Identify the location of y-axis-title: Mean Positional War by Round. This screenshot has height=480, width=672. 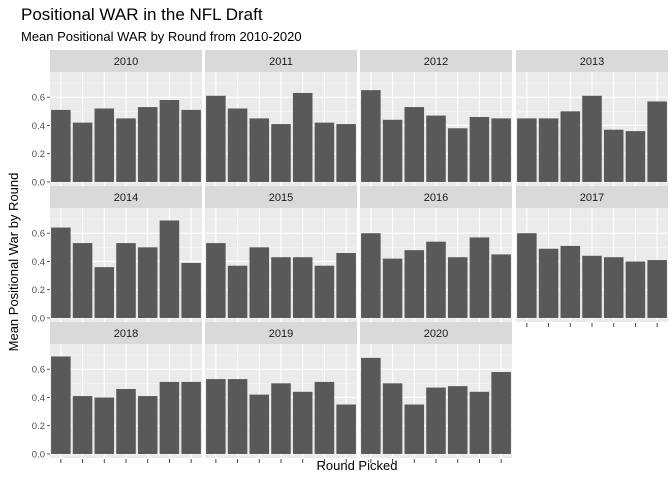
(13, 262).